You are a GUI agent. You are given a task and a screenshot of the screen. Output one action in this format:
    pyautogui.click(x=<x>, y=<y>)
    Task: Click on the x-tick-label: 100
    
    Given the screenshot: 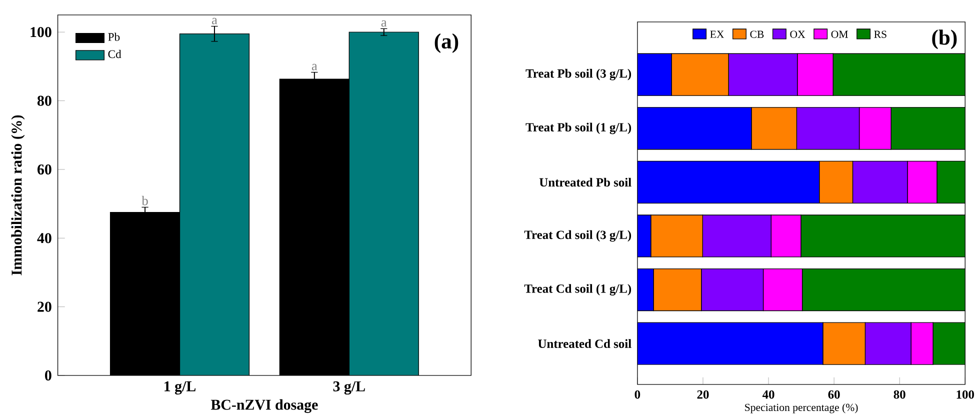 What is the action you would take?
    pyautogui.click(x=965, y=394)
    